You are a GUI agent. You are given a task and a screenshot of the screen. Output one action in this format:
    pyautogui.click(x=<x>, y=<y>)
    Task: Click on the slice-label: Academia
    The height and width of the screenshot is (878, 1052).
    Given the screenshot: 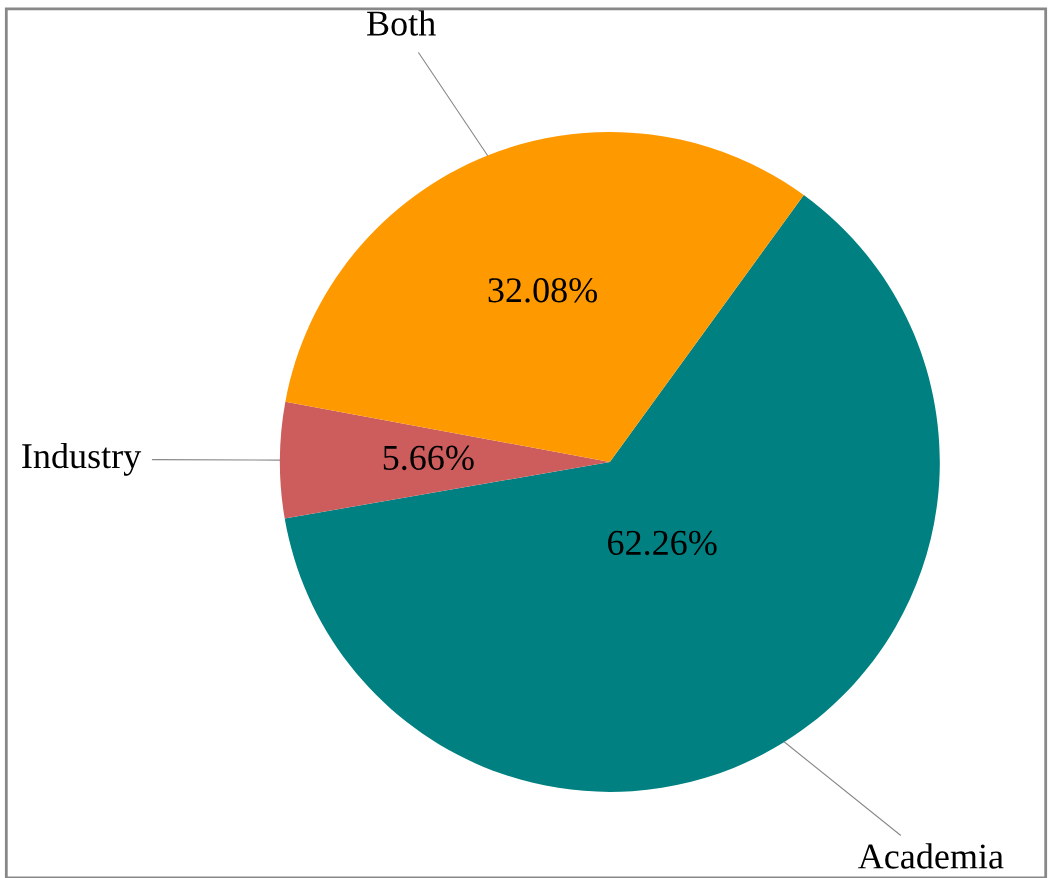 What is the action you would take?
    pyautogui.click(x=931, y=856)
    